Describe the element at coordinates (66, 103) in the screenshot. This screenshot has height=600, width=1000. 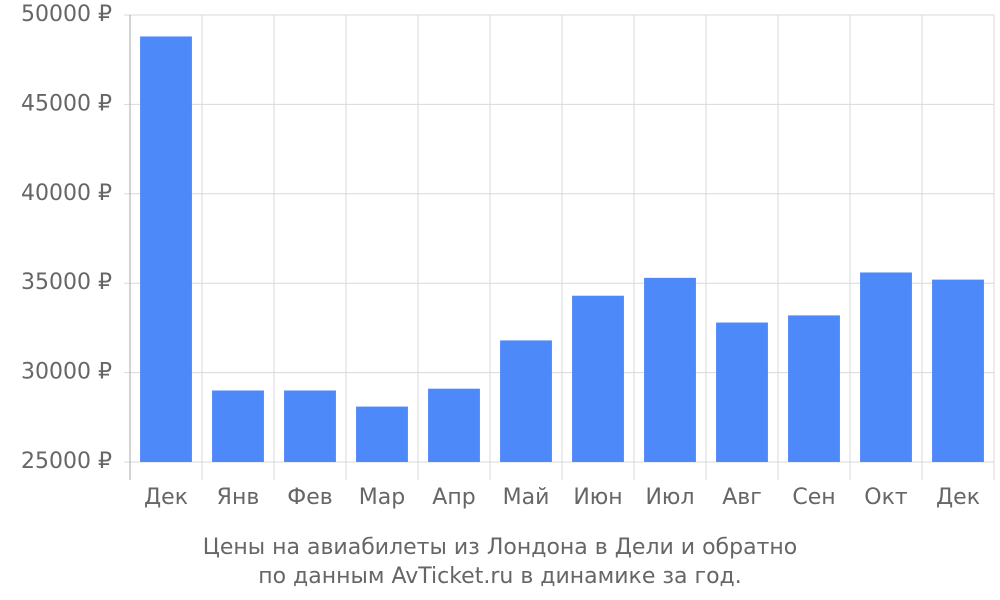
I see `y-tick-label: 45000 ₽` at that location.